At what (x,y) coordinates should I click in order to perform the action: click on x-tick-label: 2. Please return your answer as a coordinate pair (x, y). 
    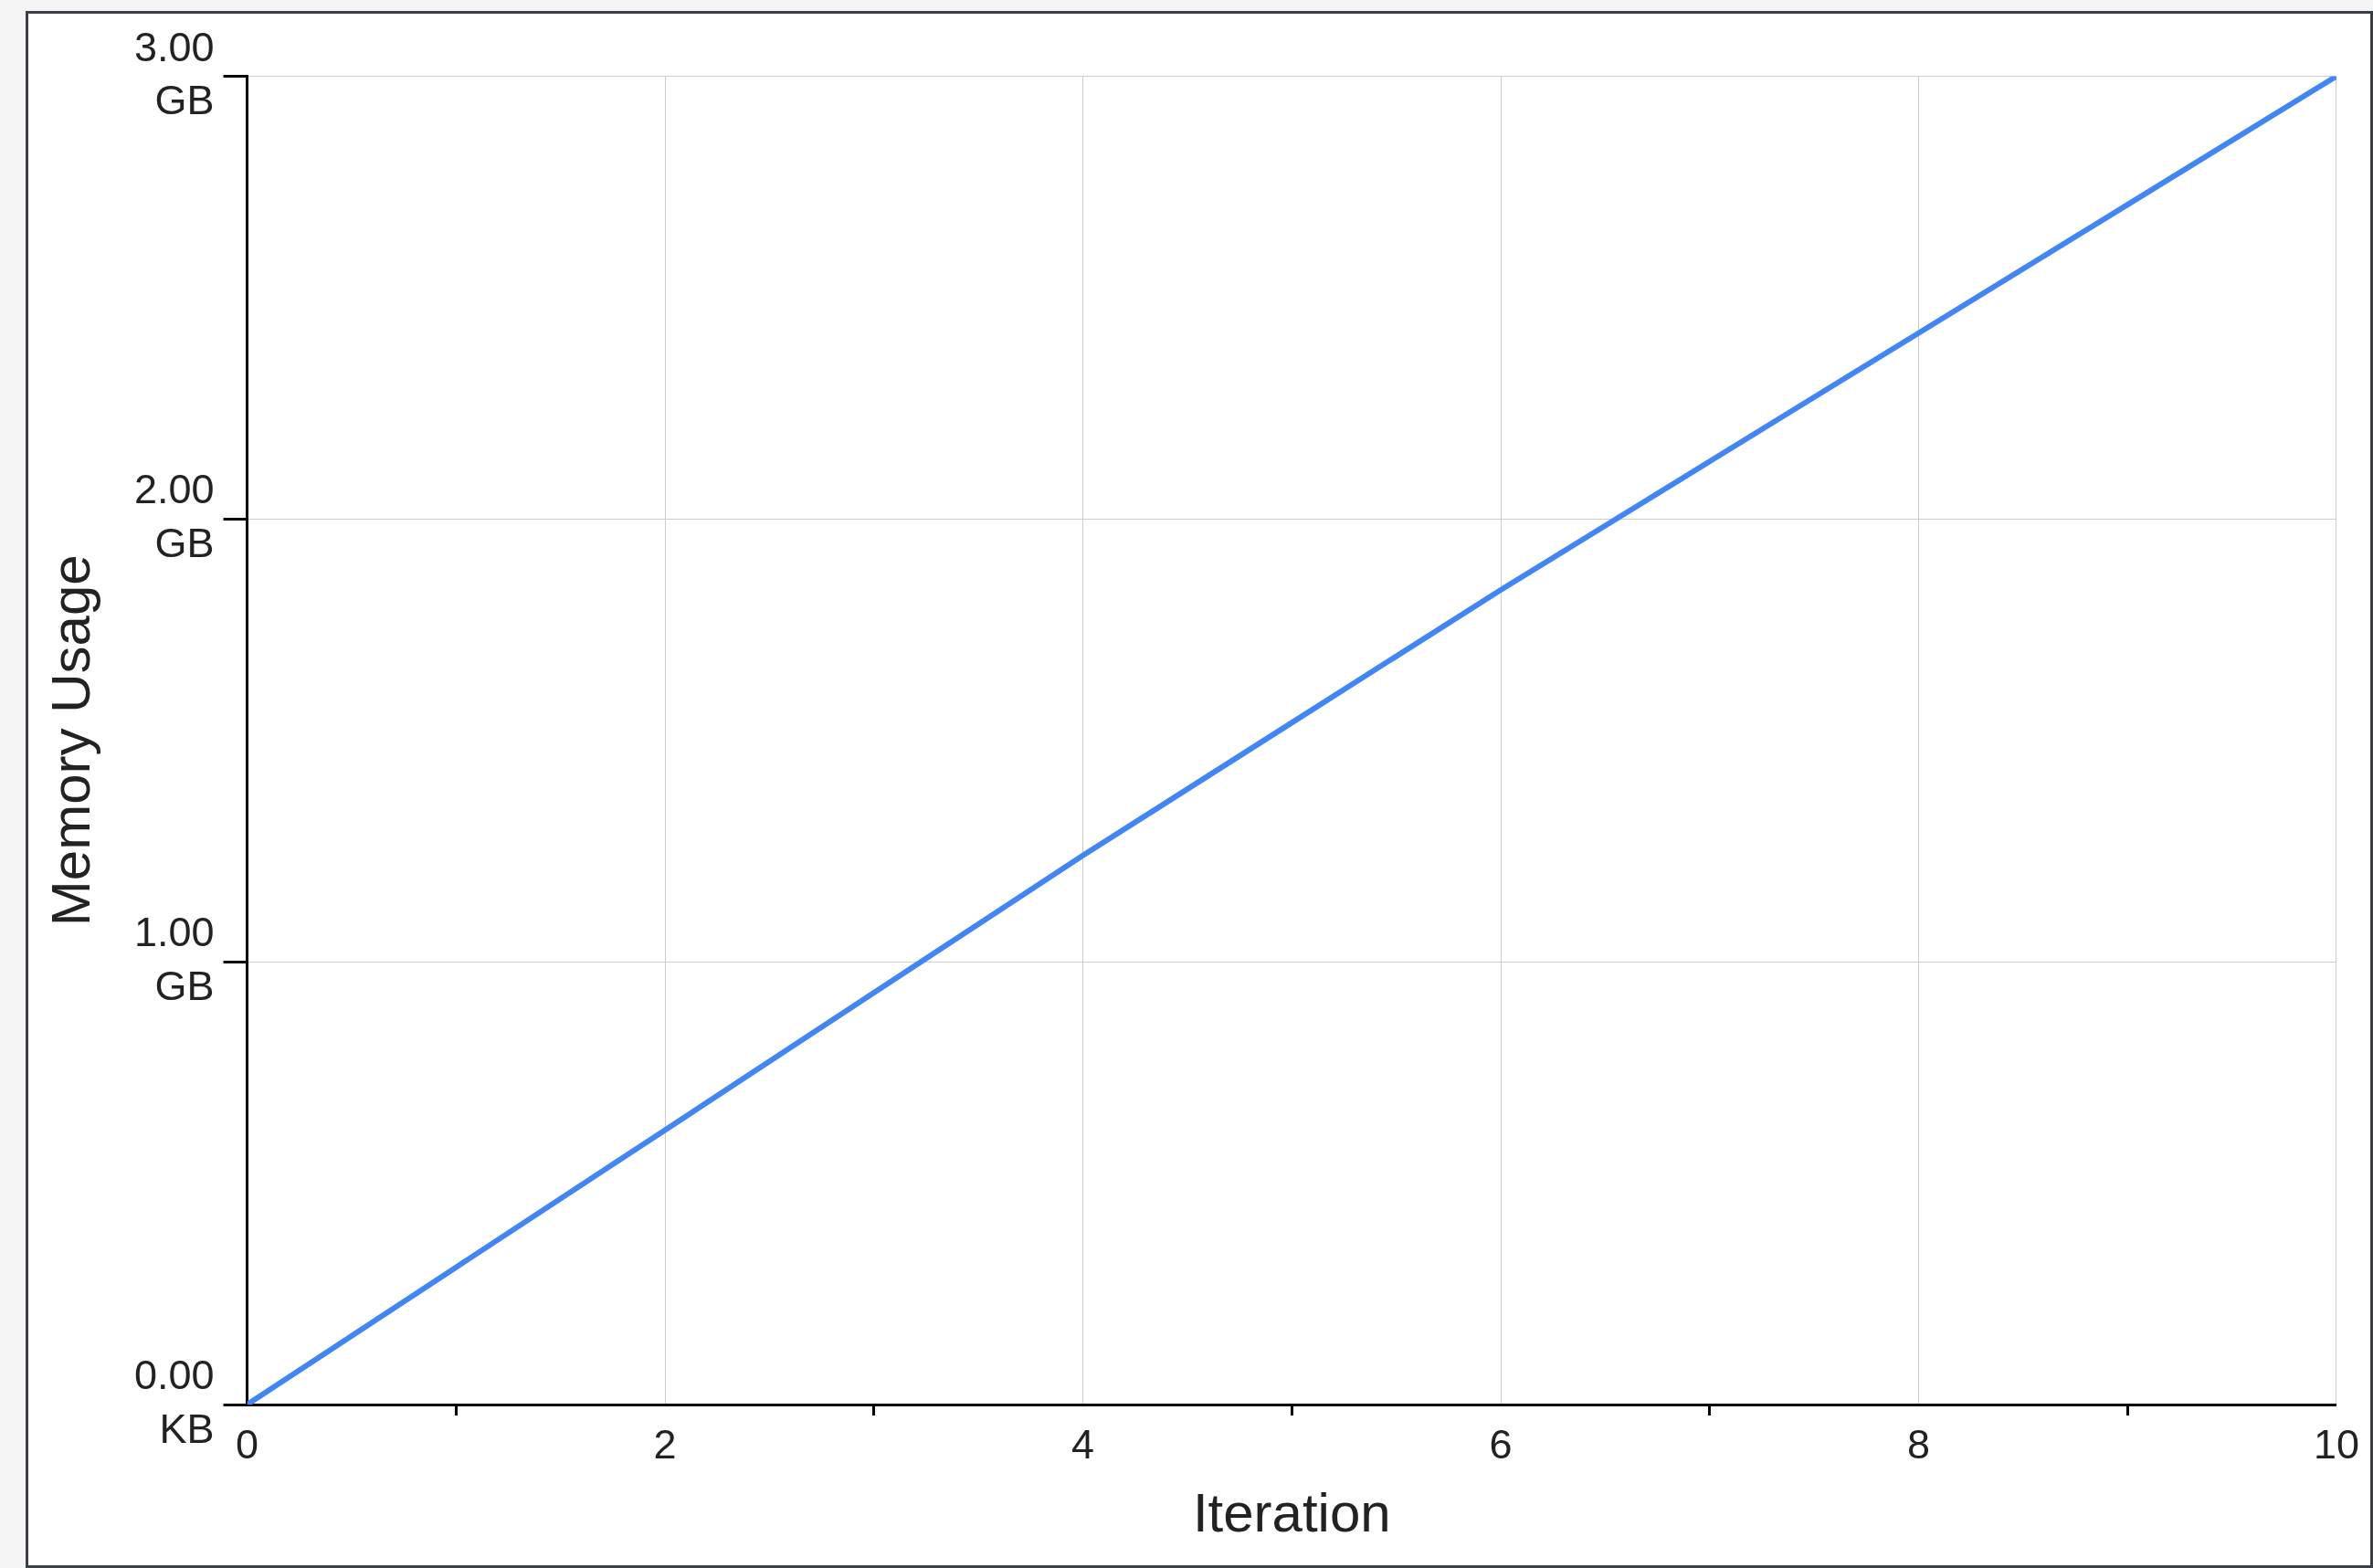
    Looking at the image, I should click on (665, 1444).